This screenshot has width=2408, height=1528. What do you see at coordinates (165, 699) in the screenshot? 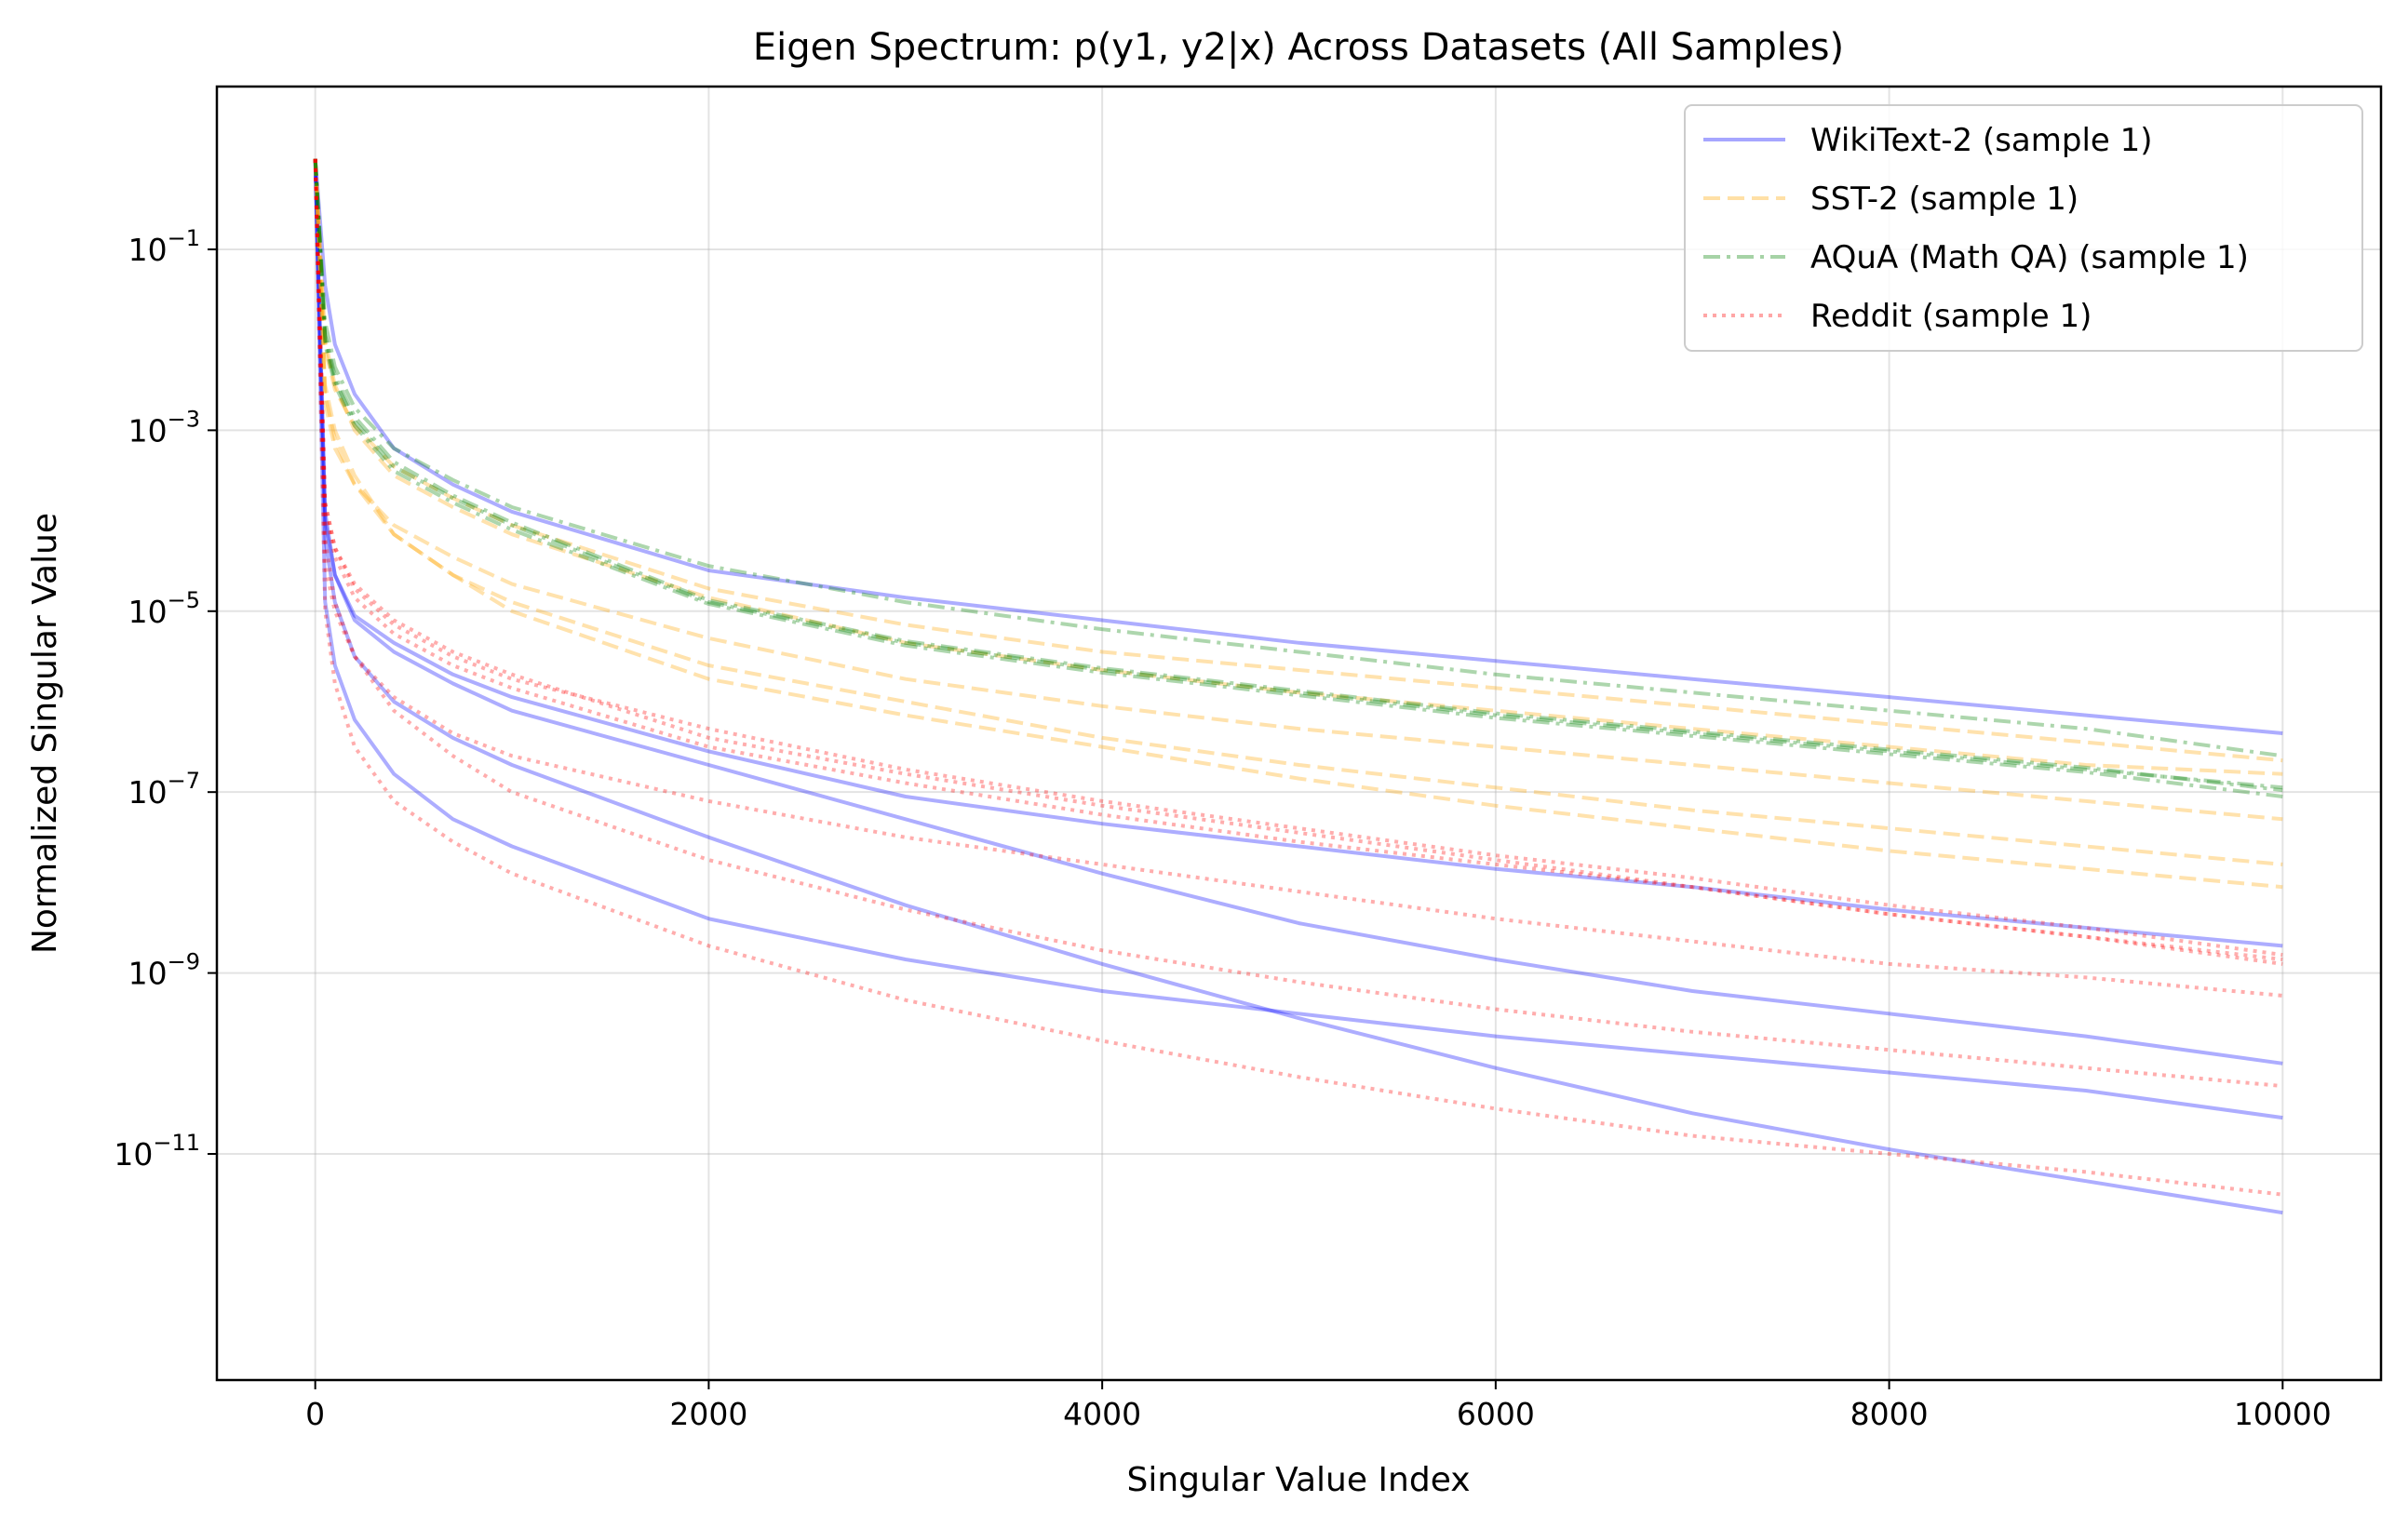
I see `y-axis-ticks: 10⁻¹ 10⁻³ 10⁻⁵ 10⁻⁷ 10⁻⁹ 10⁻¹¹` at bounding box center [165, 699].